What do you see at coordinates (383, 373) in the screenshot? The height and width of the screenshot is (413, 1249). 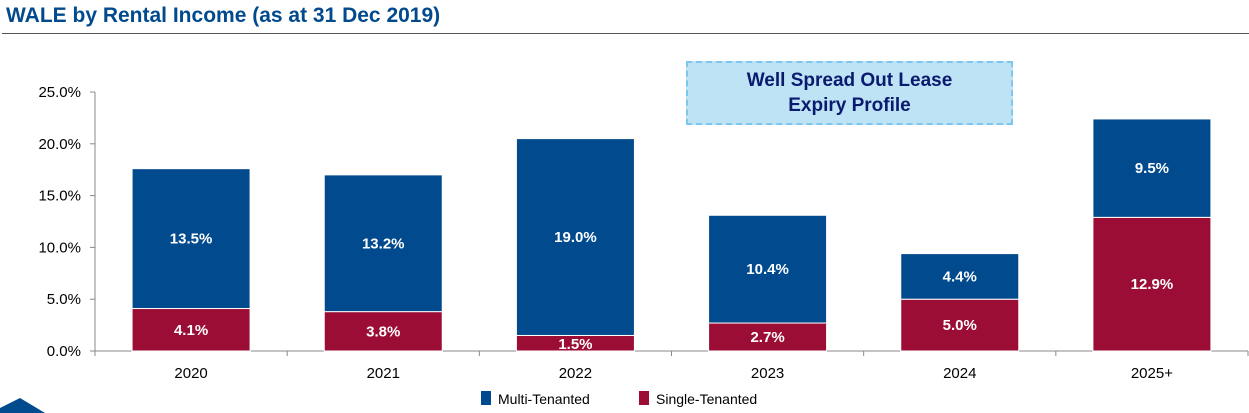 I see `x-tick-label: 2021` at bounding box center [383, 373].